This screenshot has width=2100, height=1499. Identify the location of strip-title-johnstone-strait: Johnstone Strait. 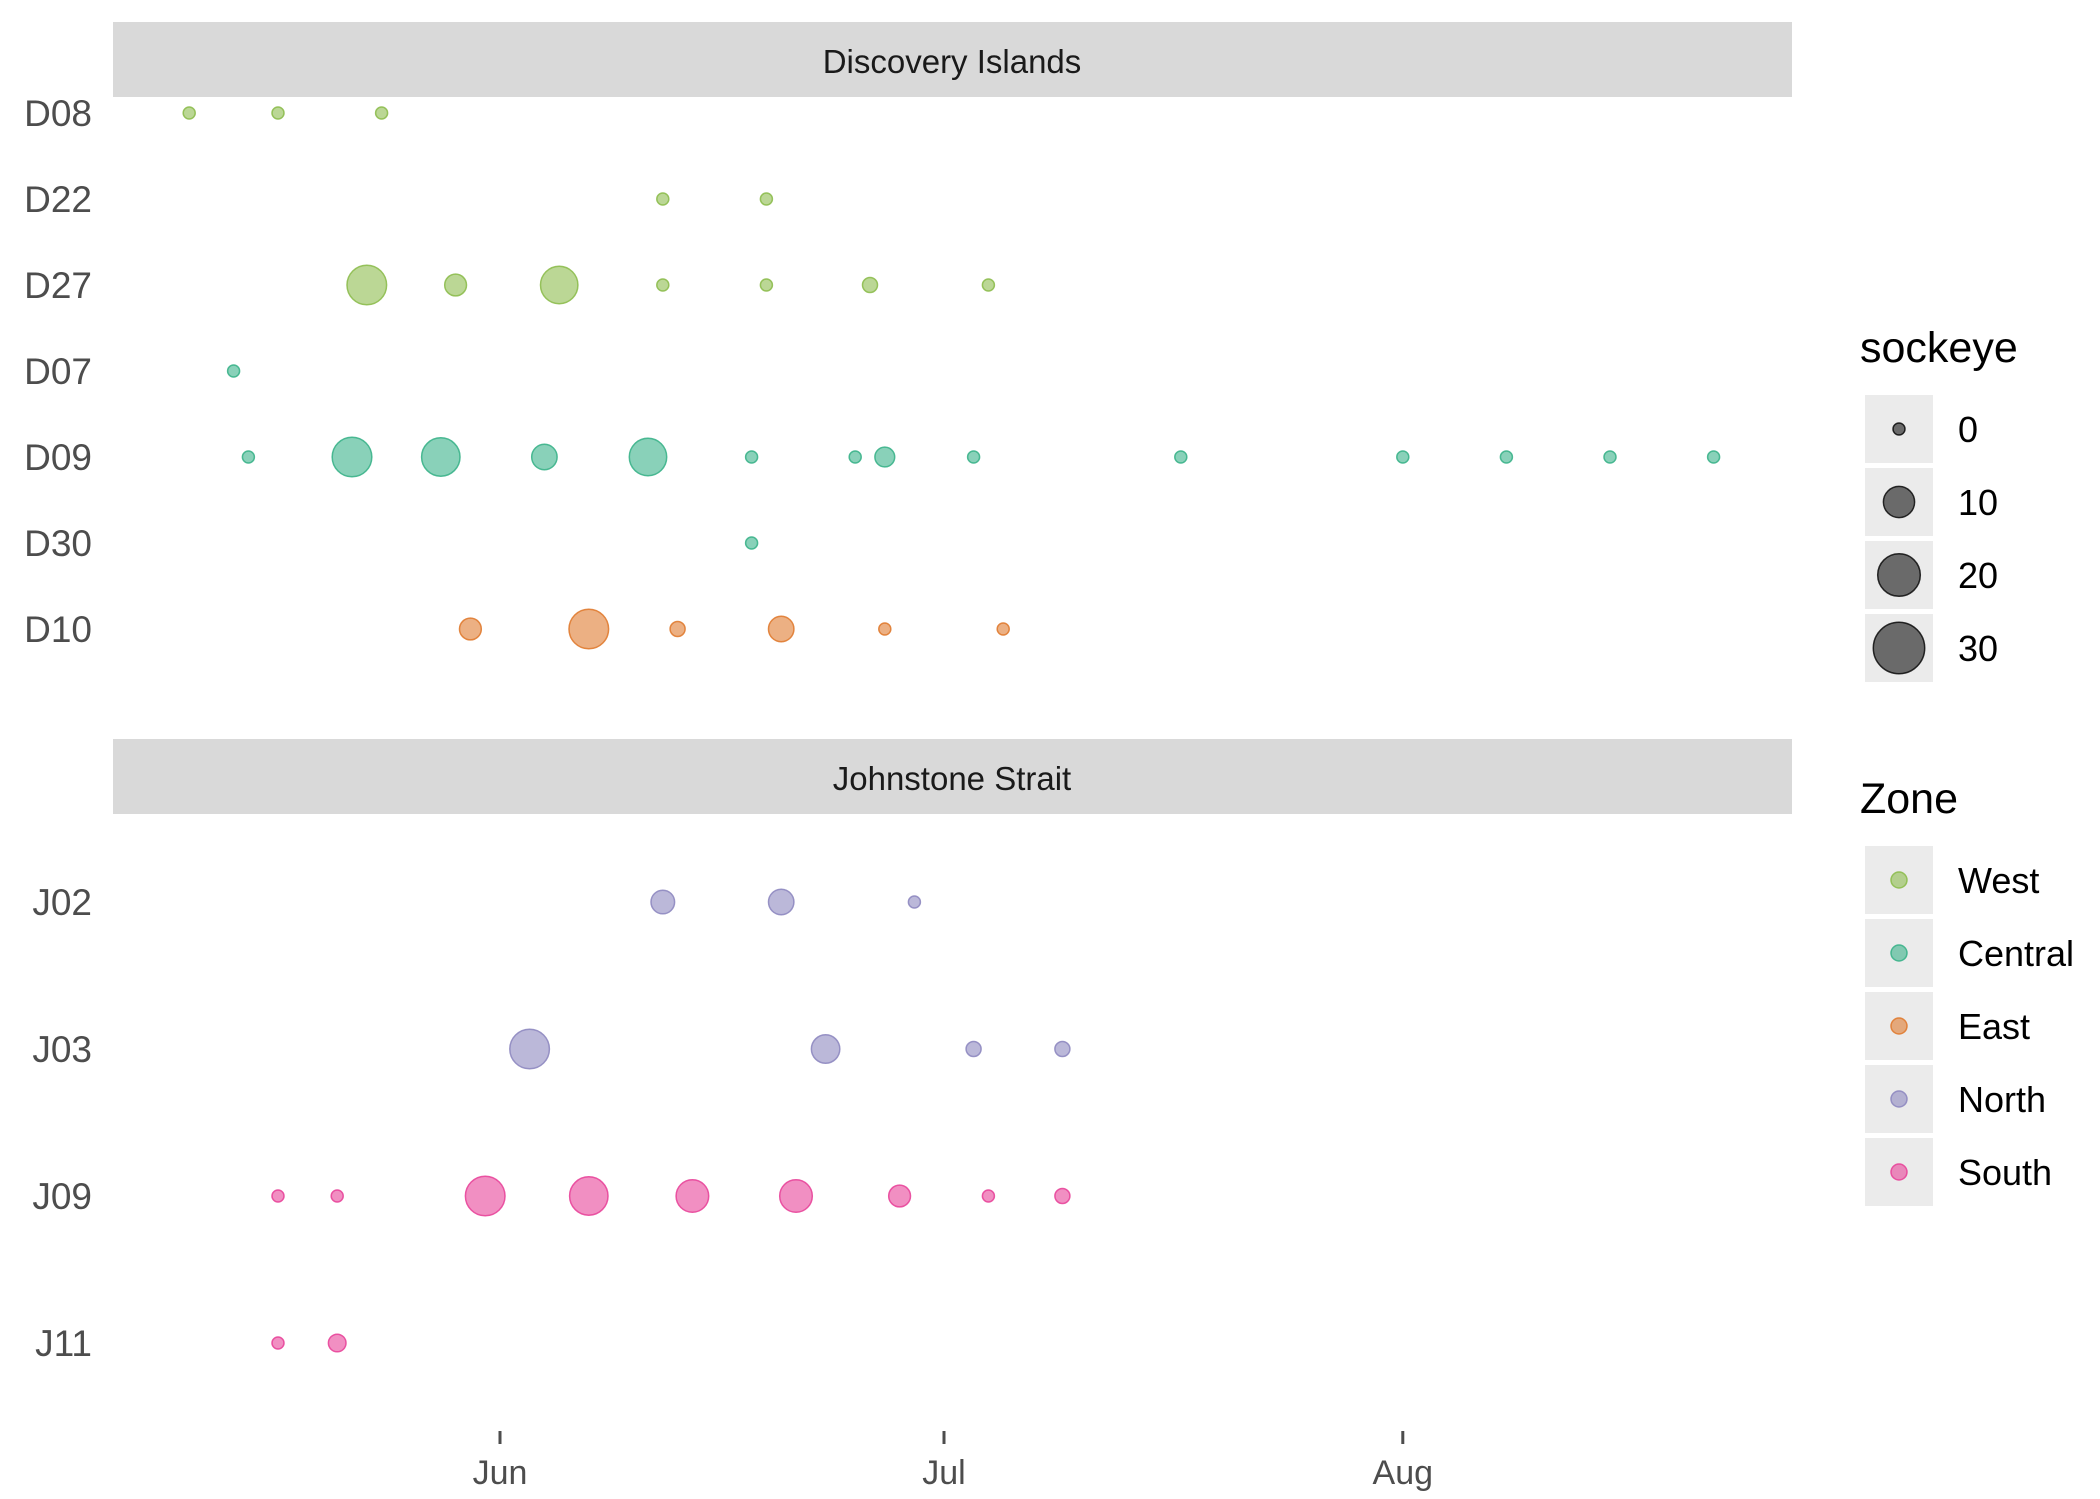
(952, 778).